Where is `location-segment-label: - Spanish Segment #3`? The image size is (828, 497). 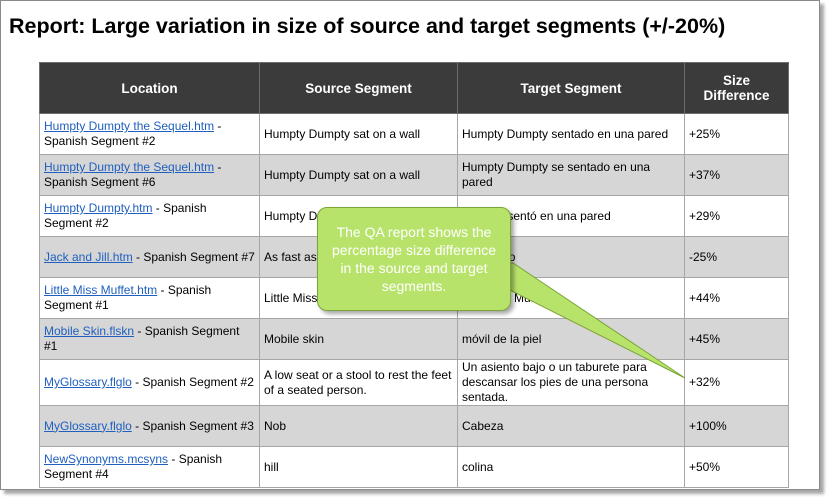
location-segment-label: - Spanish Segment #3 is located at coordinates (192, 425).